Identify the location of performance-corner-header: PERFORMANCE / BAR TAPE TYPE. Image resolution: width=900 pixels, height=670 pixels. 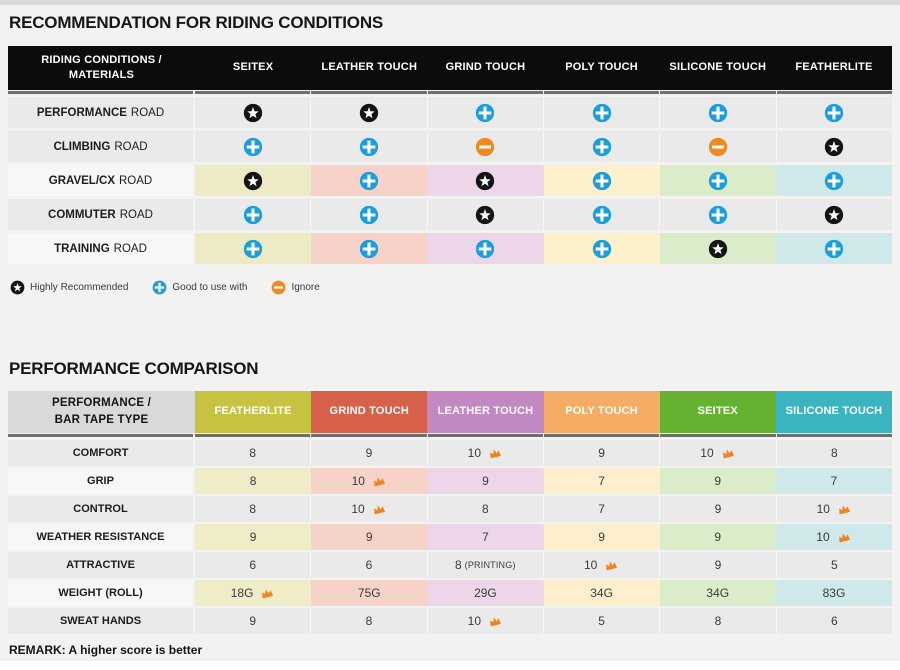
(101, 412).